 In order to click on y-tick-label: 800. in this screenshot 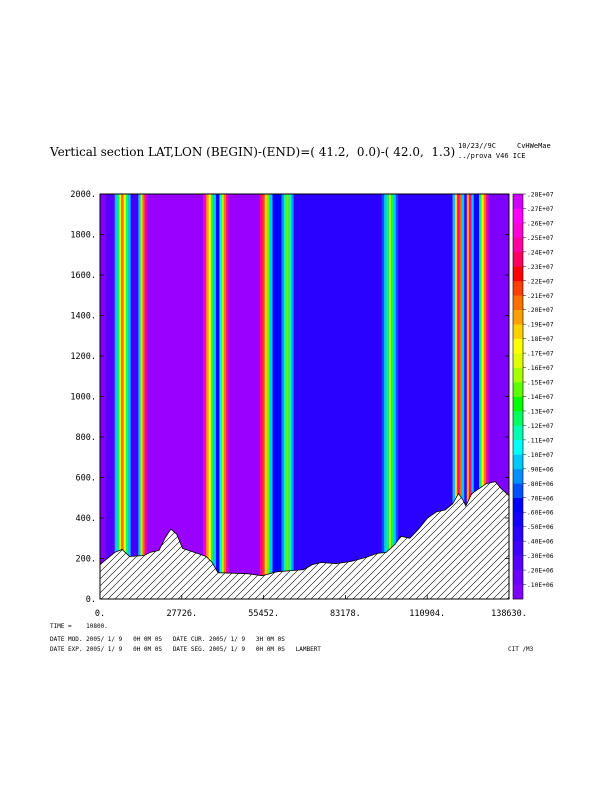, I will do `click(86, 438)`.